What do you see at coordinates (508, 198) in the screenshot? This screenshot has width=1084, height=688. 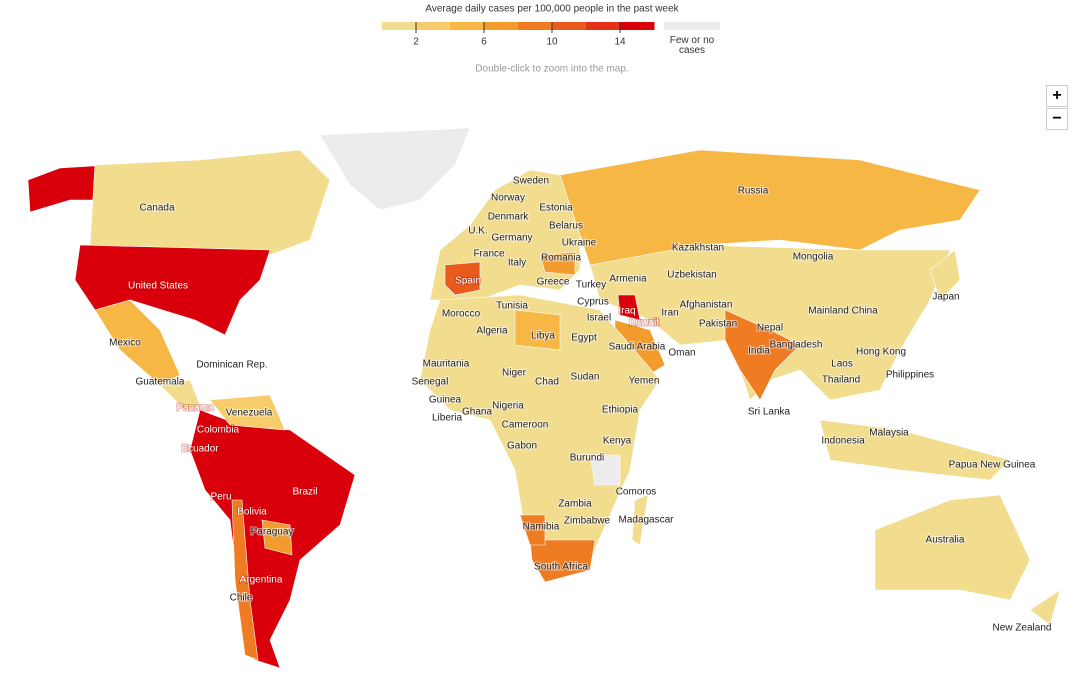 I see `country-label: Norway` at bounding box center [508, 198].